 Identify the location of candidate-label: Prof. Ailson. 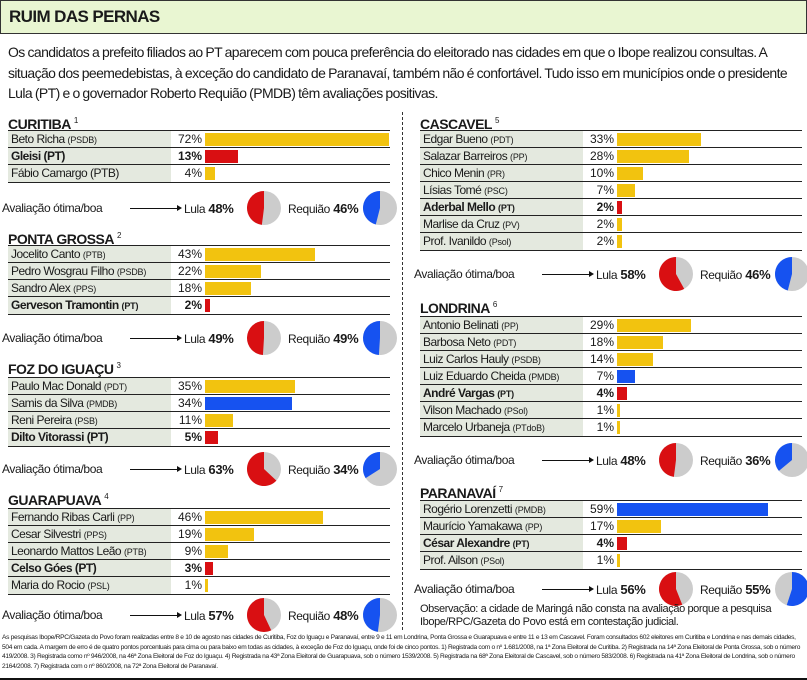
(450, 560).